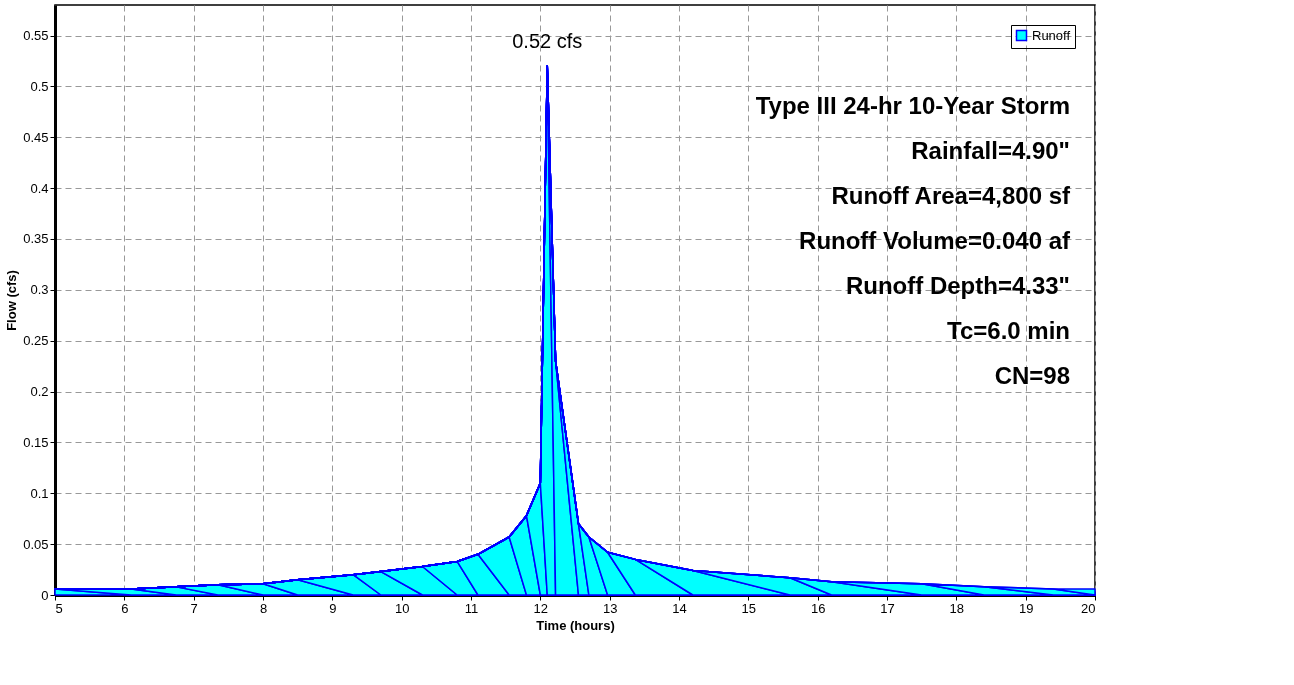  Describe the element at coordinates (1026, 608) in the screenshot. I see `x-tick-label: 19` at that location.